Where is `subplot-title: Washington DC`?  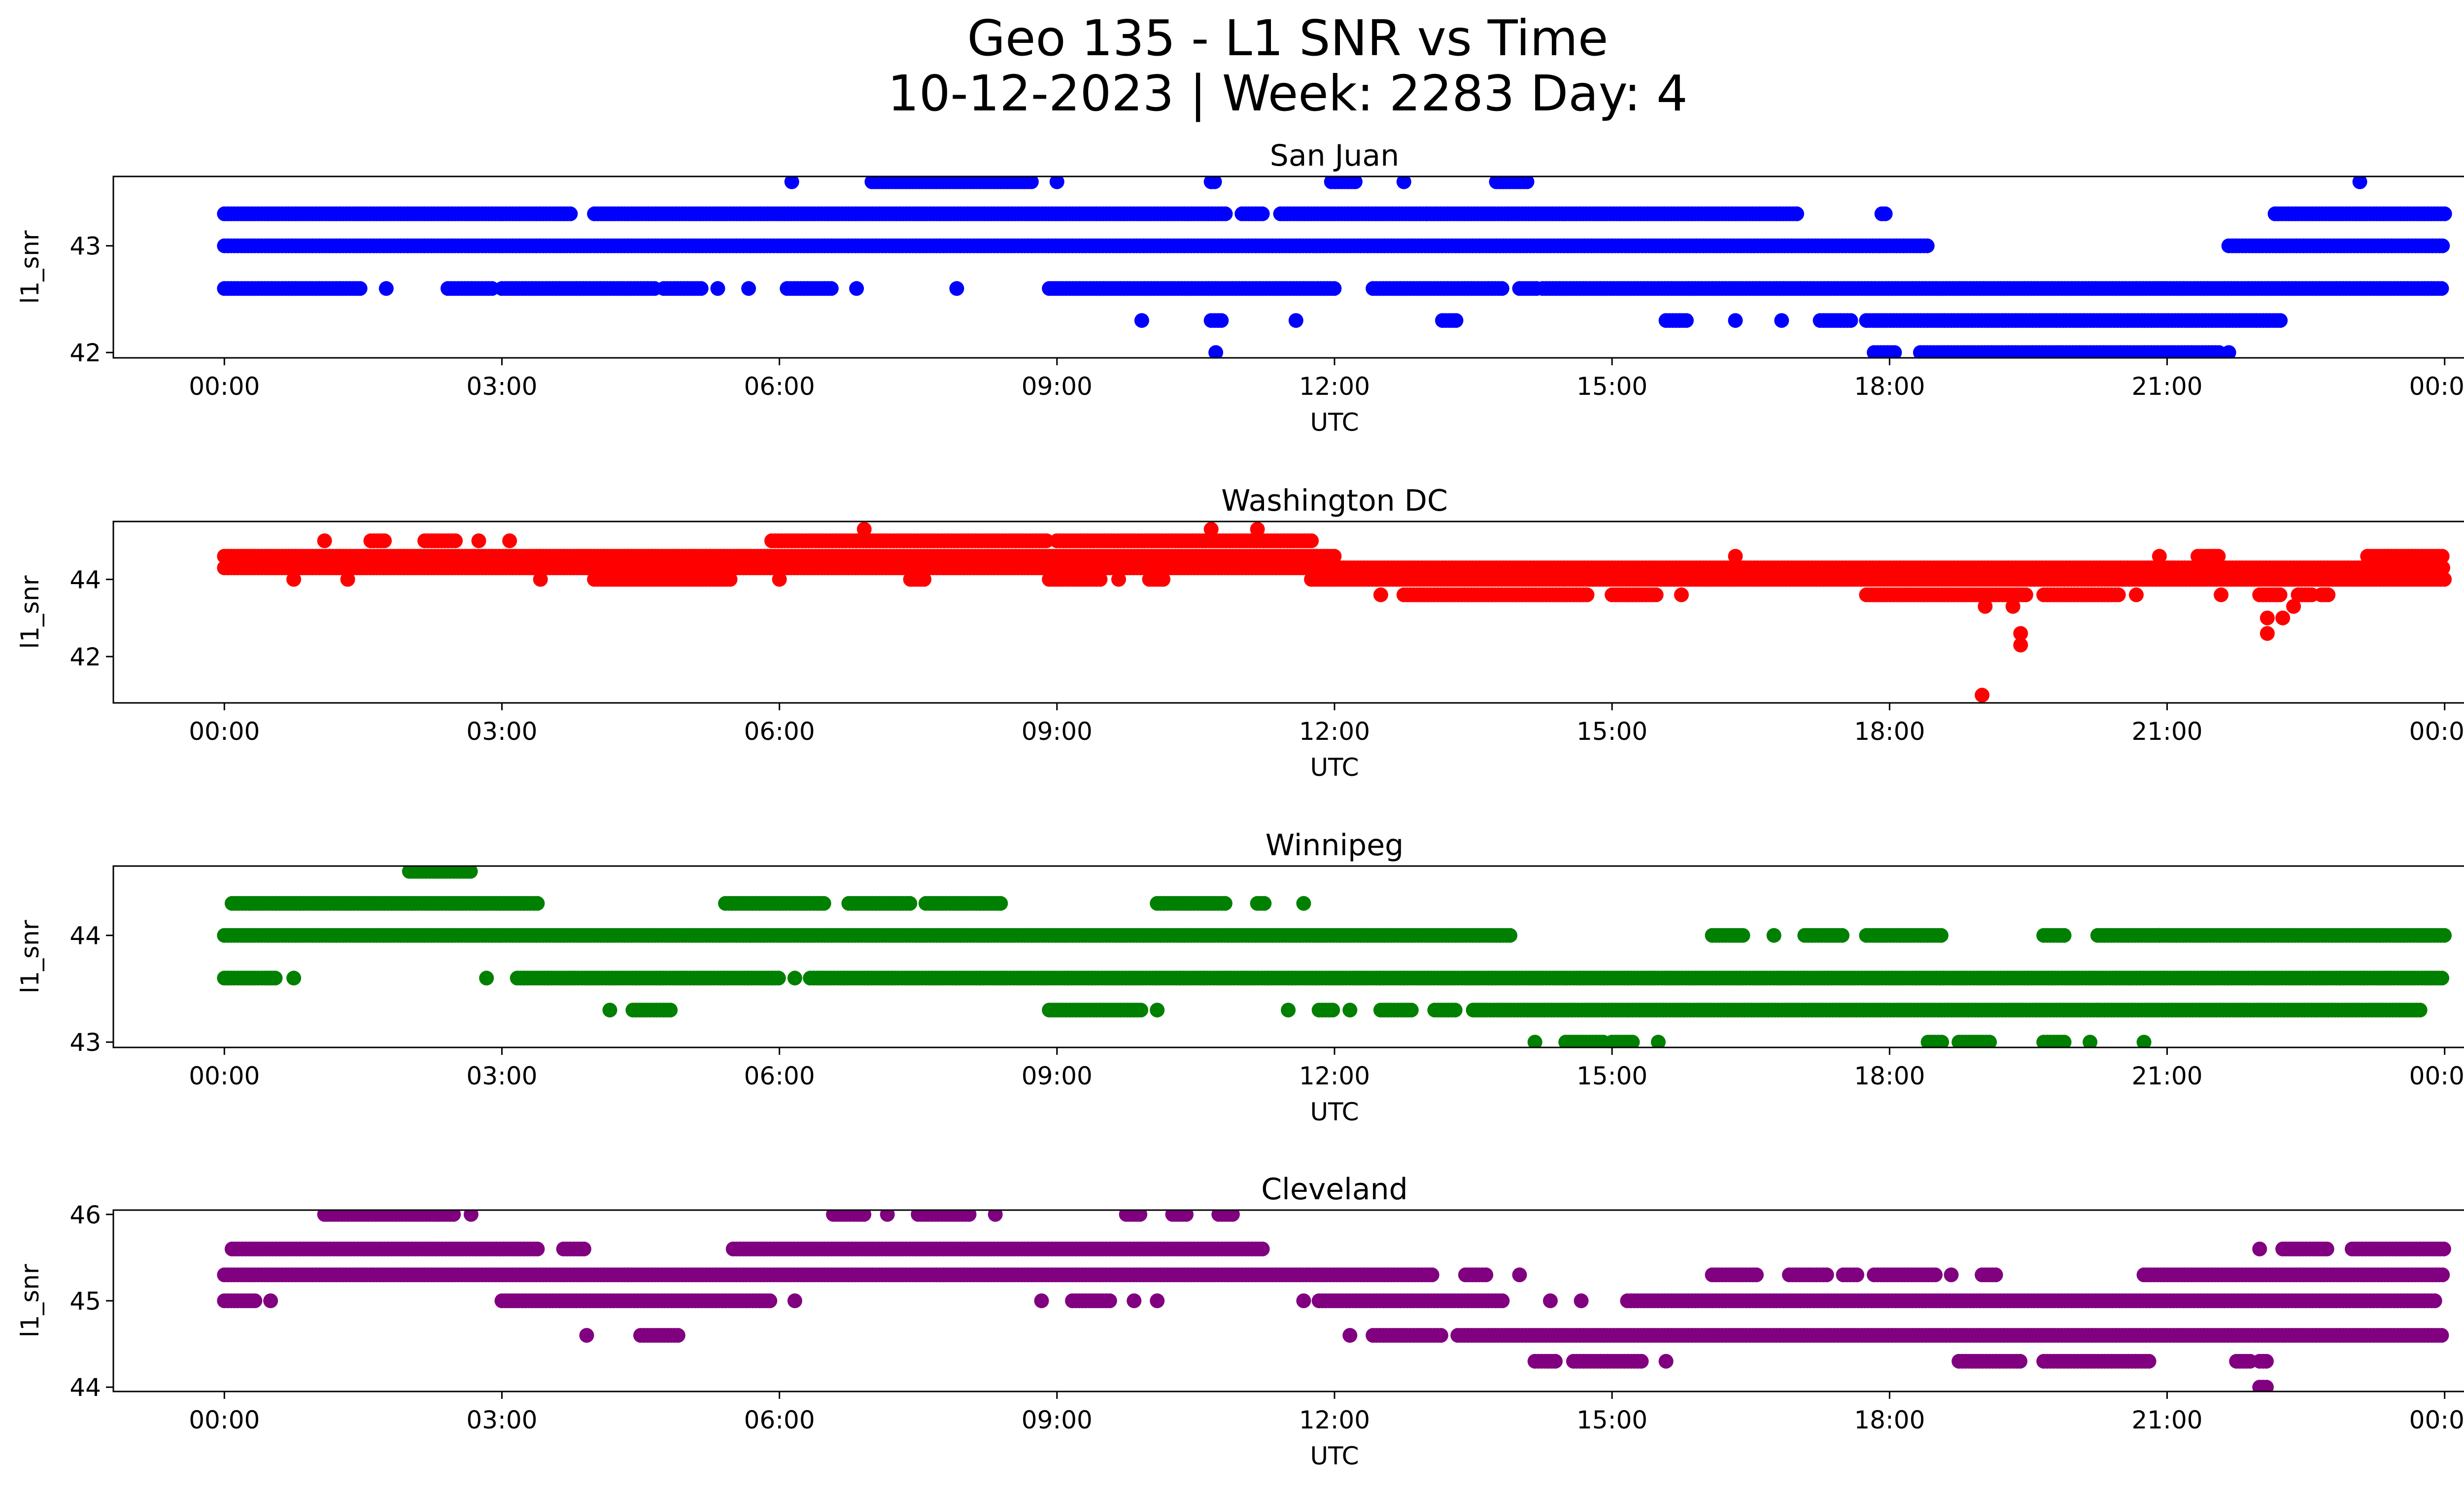 subplot-title: Washington DC is located at coordinates (1334, 501).